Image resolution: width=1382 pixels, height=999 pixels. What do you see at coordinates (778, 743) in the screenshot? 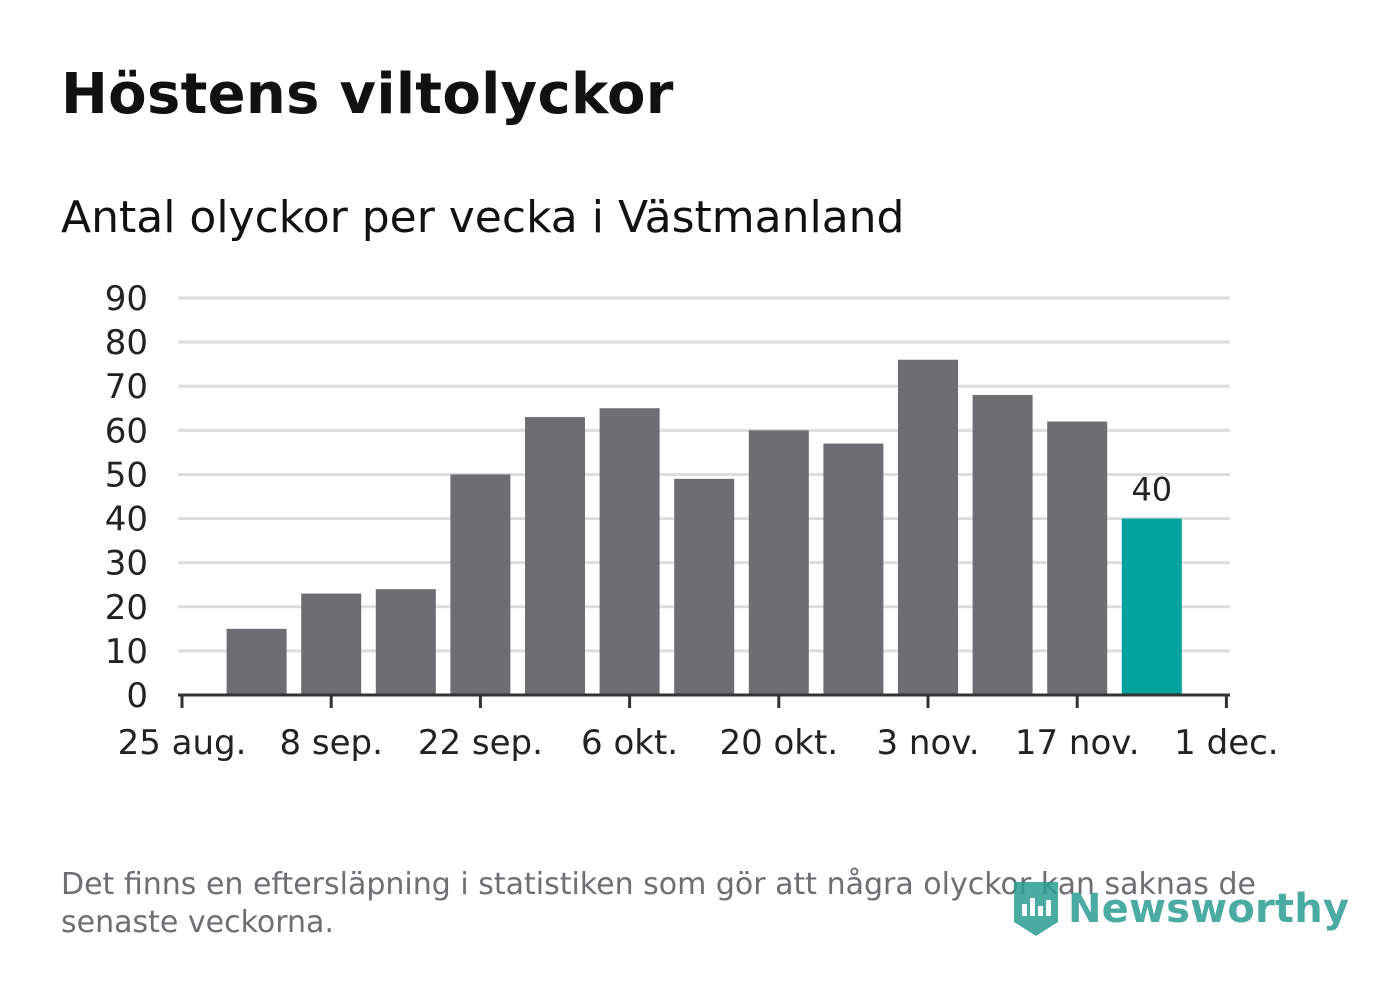
I see `x-tick-label: 20 okt.` at bounding box center [778, 743].